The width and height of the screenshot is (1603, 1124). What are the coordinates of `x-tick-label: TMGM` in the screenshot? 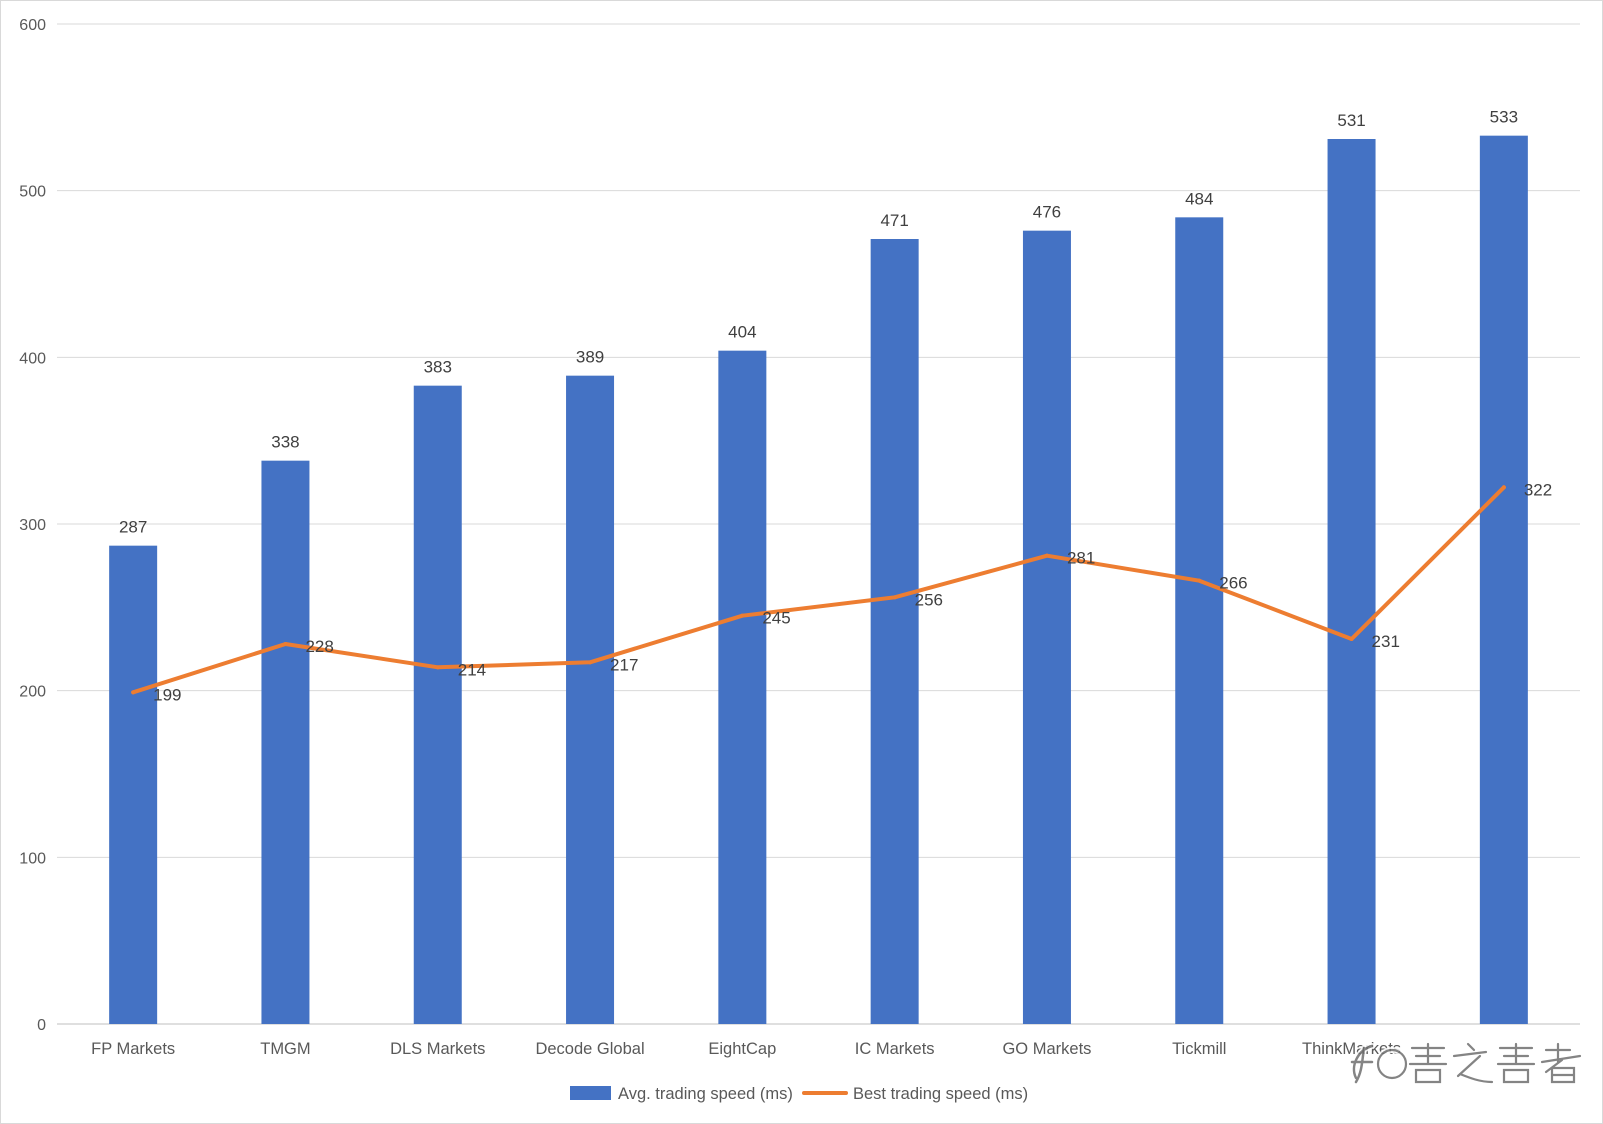 It's located at (285, 1049).